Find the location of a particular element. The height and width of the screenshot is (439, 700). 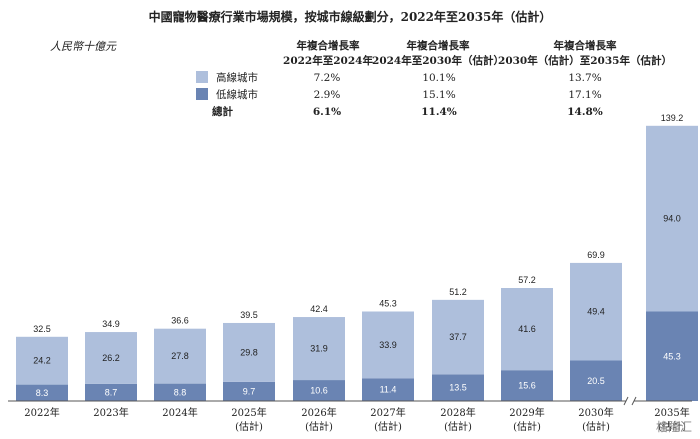

bar-total-value-8: 69.9 is located at coordinates (596, 255).